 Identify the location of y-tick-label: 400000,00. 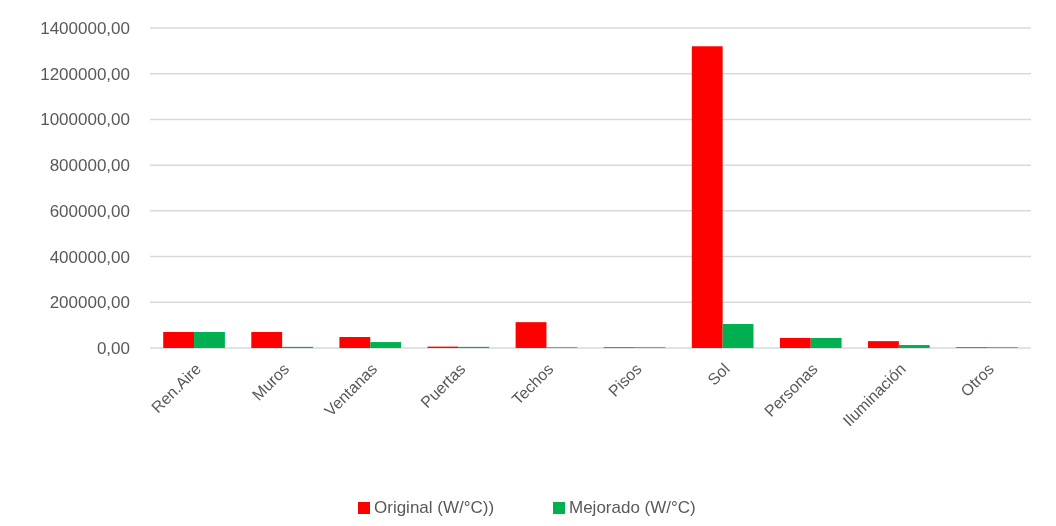
(89, 257).